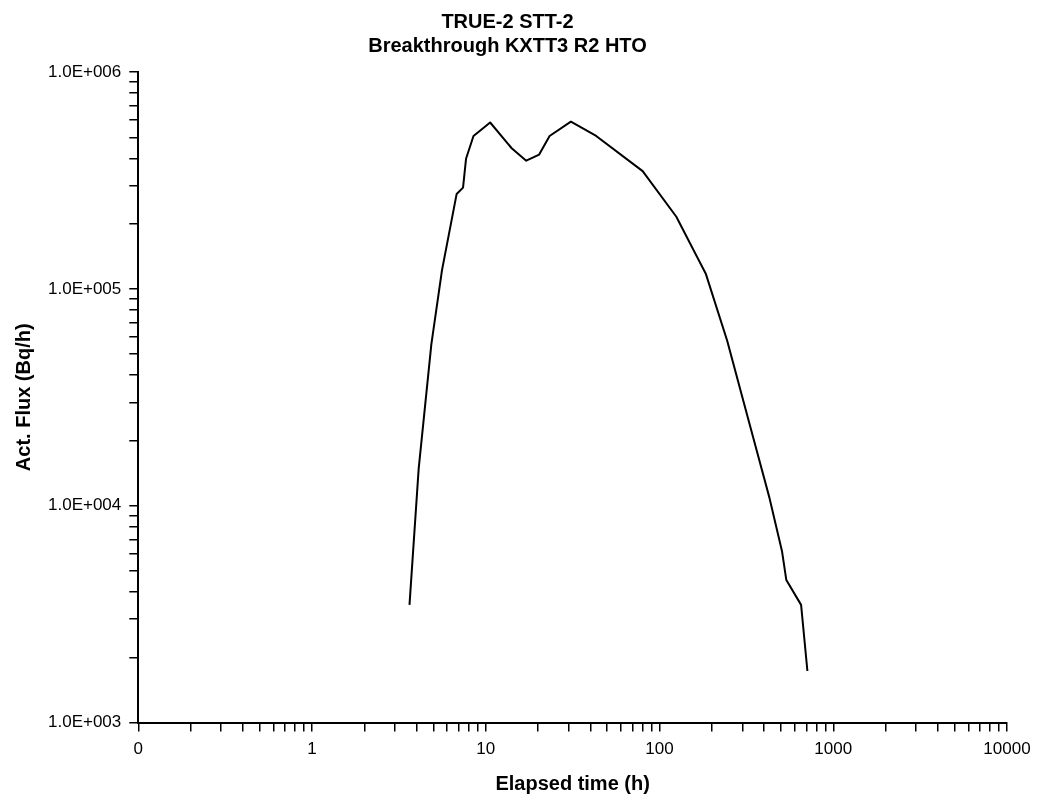 The width and height of the screenshot is (1043, 804). Describe the element at coordinates (833, 749) in the screenshot. I see `x-tick-label: 1000` at that location.